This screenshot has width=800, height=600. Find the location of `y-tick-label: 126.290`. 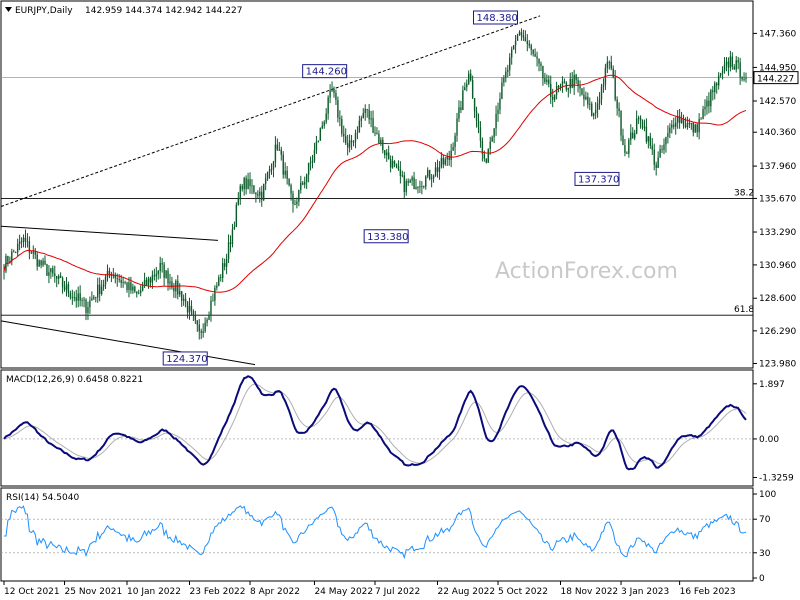

y-tick-label: 126.290 is located at coordinates (777, 332).